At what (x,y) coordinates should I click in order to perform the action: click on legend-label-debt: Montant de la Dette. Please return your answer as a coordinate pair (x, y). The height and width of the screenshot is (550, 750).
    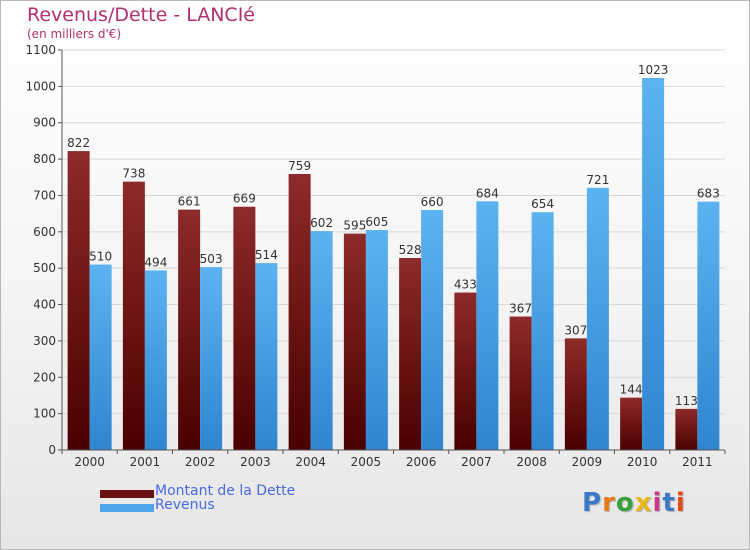
    Looking at the image, I should click on (225, 491).